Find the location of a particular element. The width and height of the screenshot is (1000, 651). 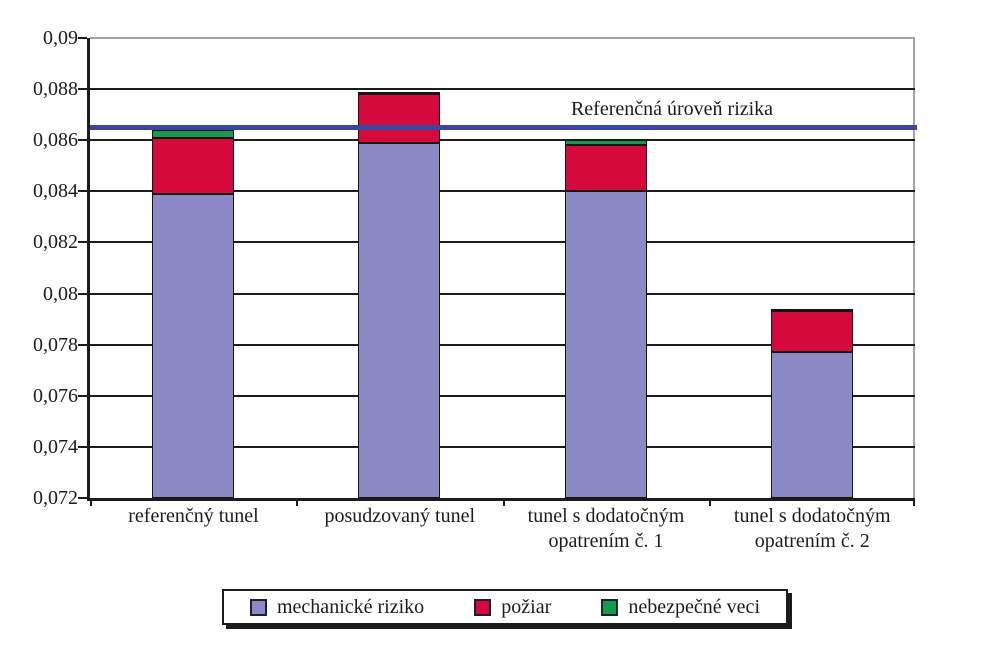

legend-swatch-poziar is located at coordinates (483, 607).